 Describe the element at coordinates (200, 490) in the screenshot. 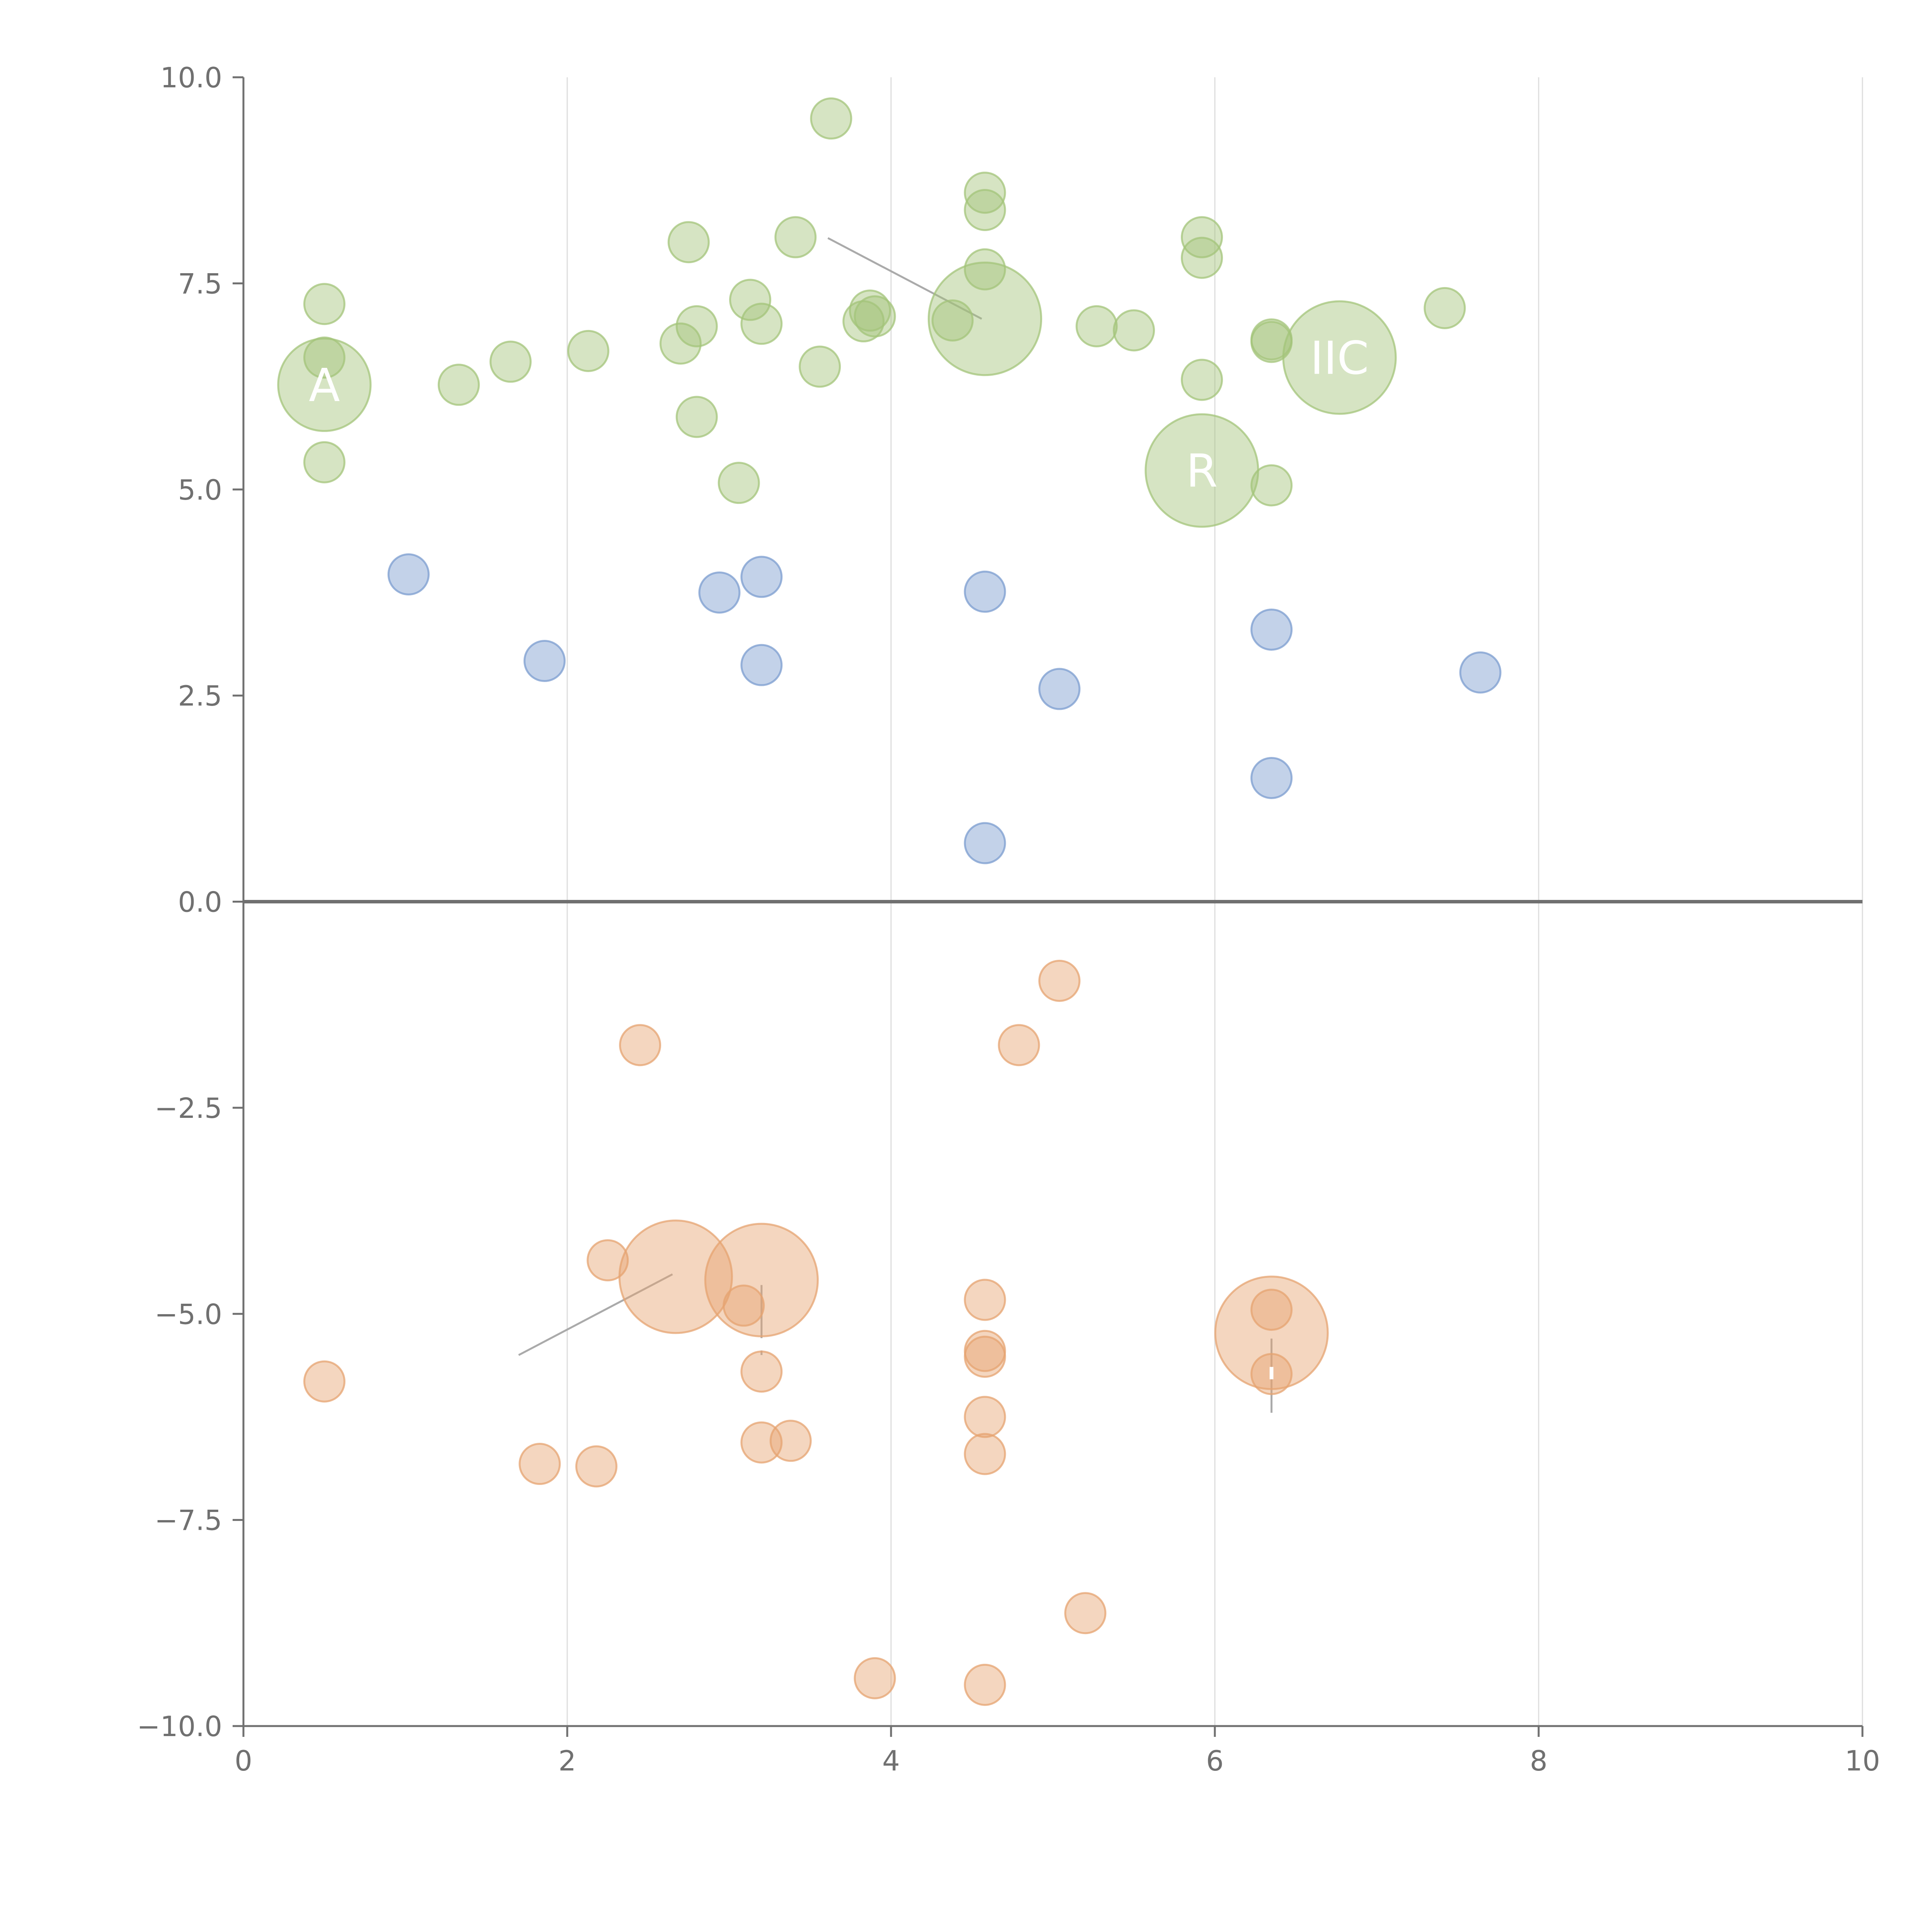

I see `y-tick-label: 5.0` at that location.